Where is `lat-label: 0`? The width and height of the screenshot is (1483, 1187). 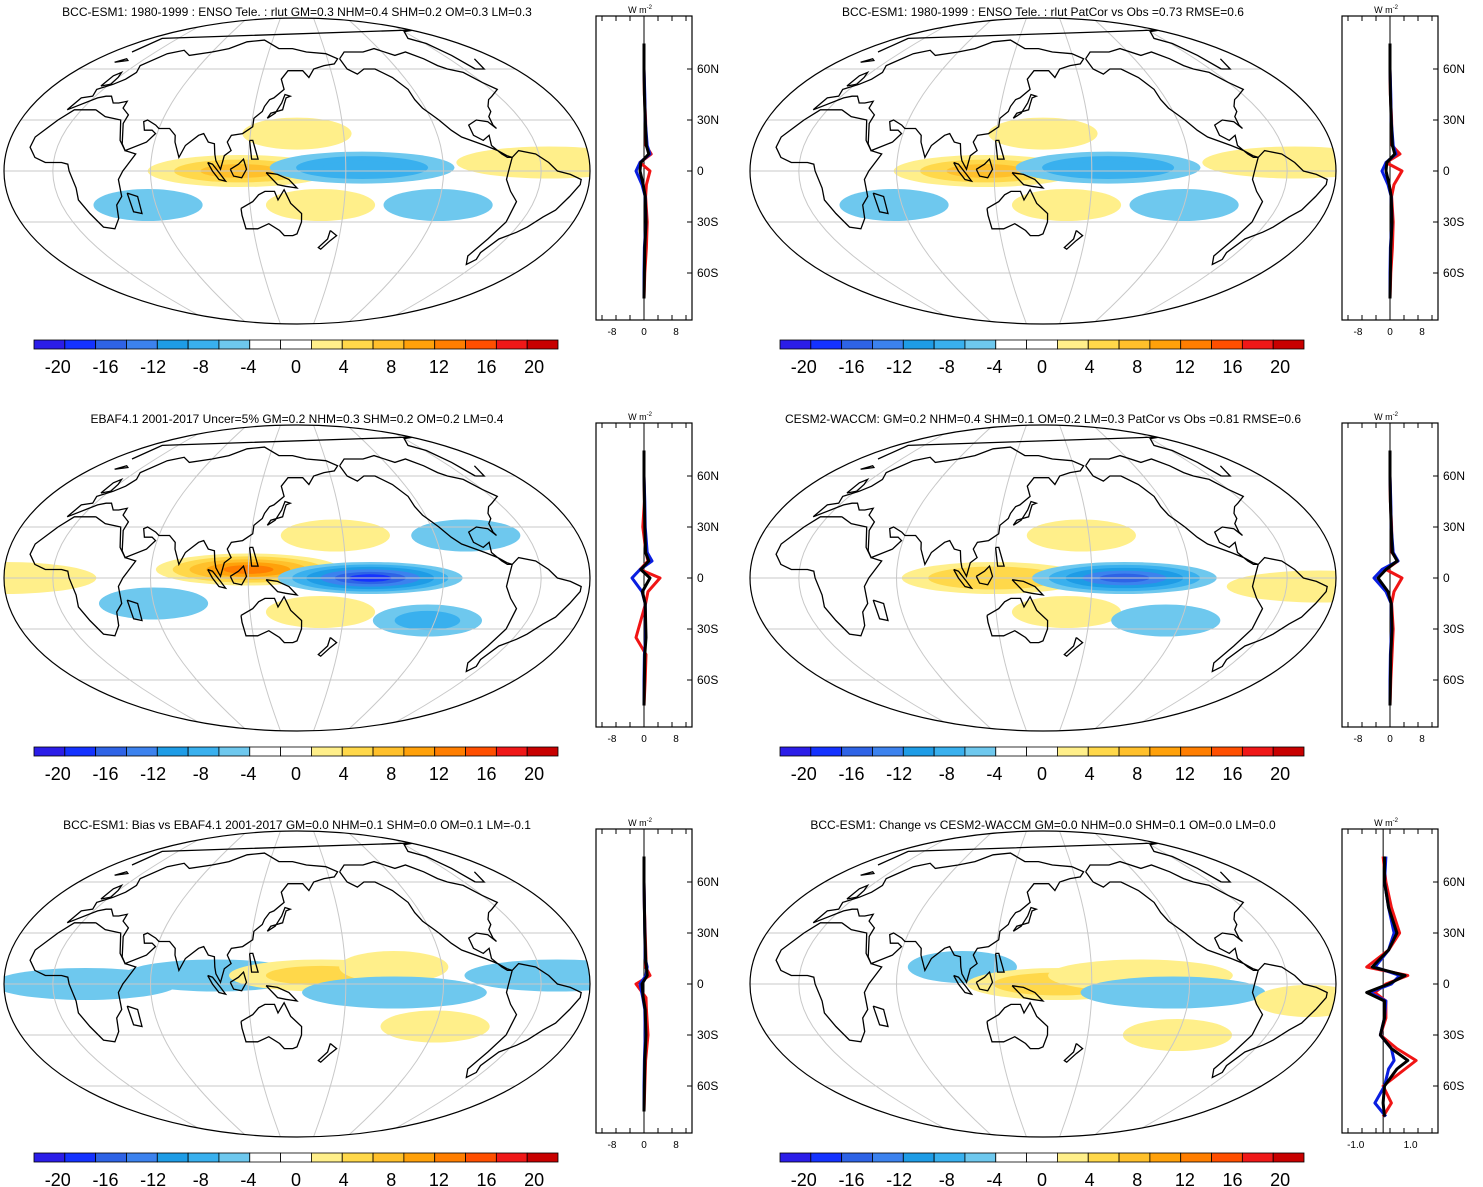
lat-label: 0 is located at coordinates (700, 171).